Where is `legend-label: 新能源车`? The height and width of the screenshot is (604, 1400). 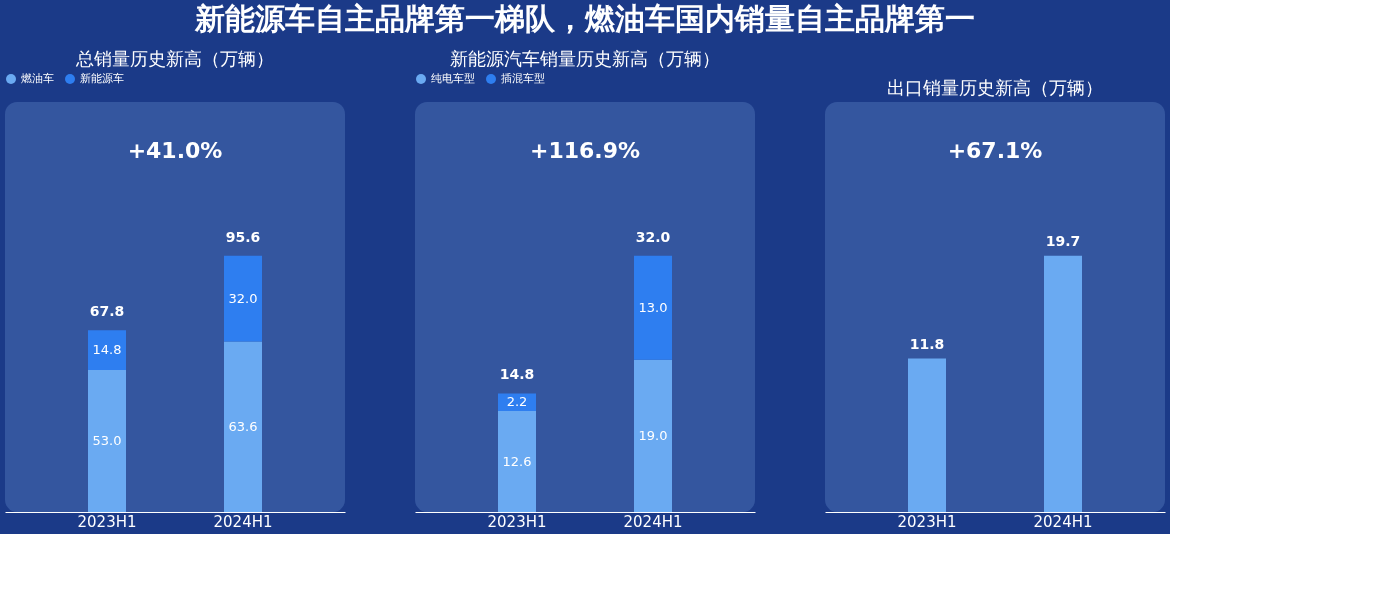 legend-label: 新能源车 is located at coordinates (102, 78).